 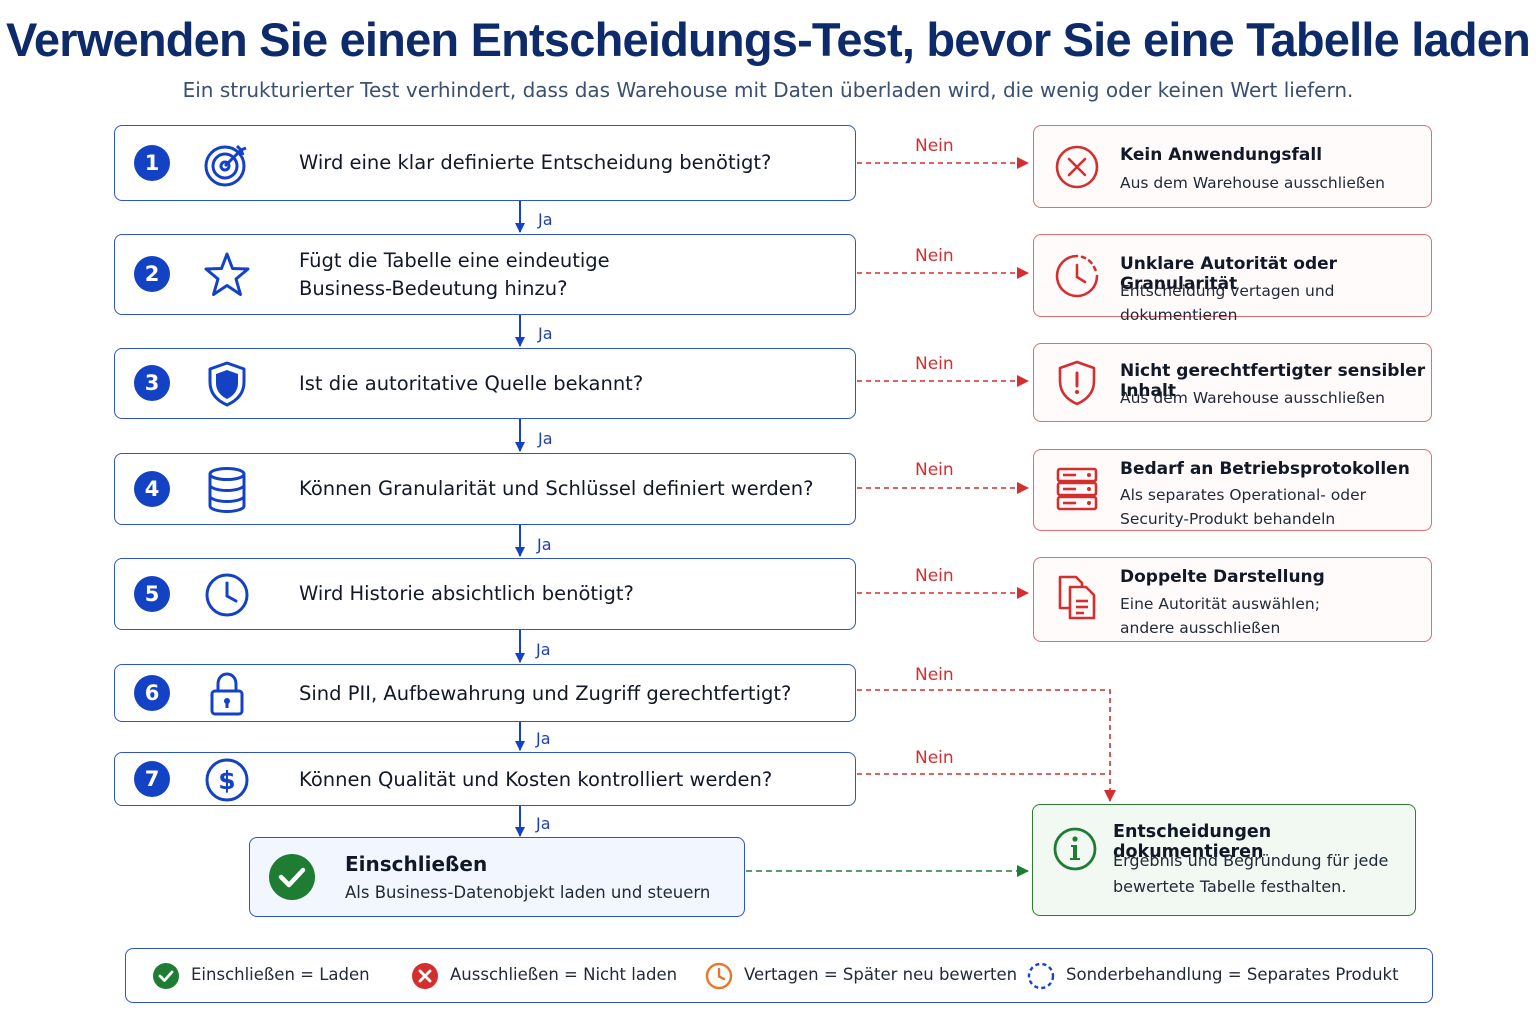 I want to click on server-icon, so click(x=1077, y=489).